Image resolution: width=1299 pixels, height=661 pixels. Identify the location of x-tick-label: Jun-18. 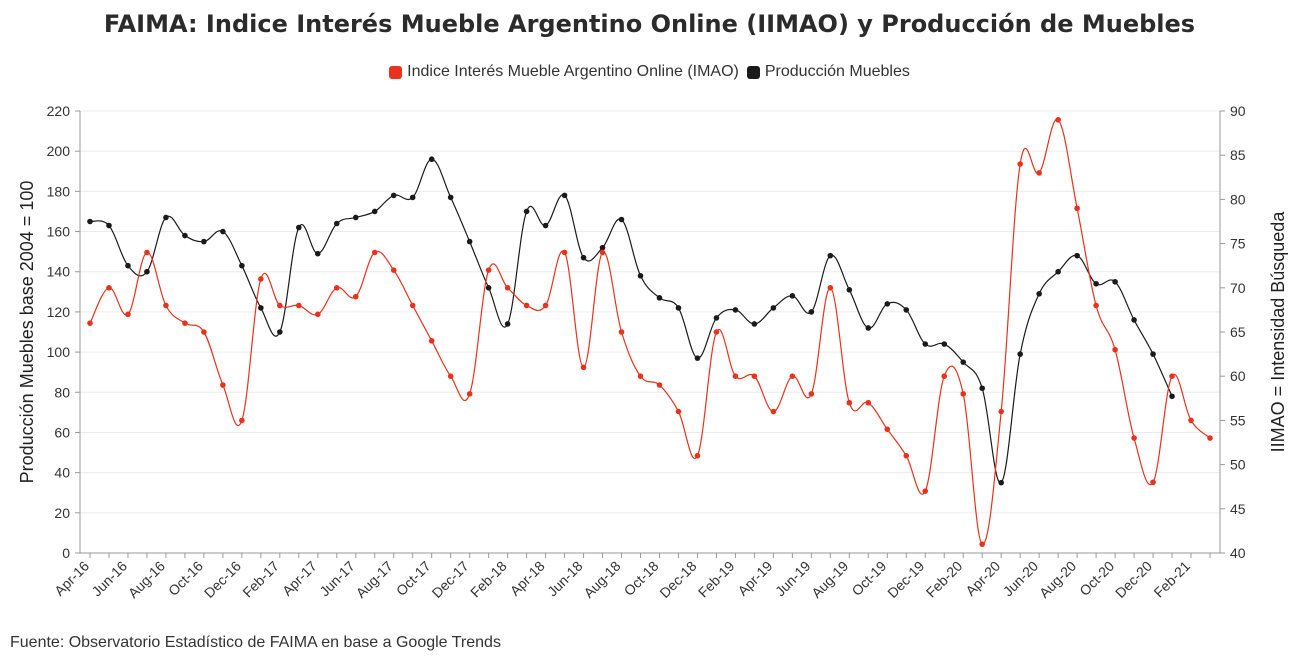
(565, 579).